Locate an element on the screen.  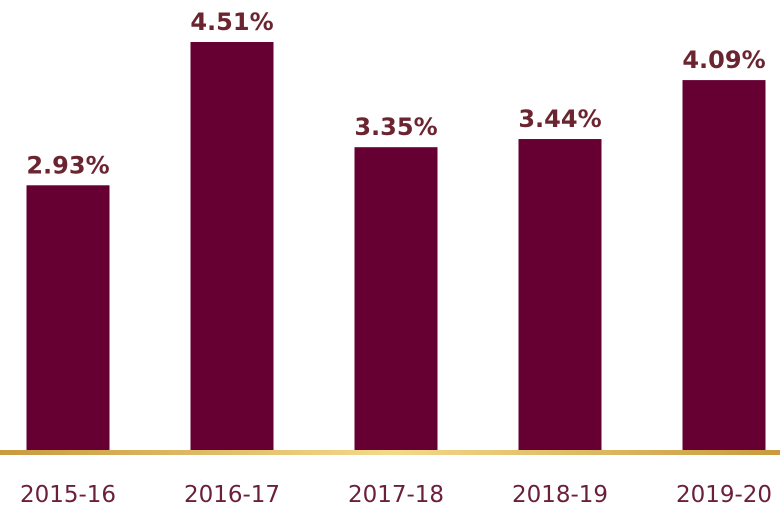
category-label: 2015-16 is located at coordinates (68, 495).